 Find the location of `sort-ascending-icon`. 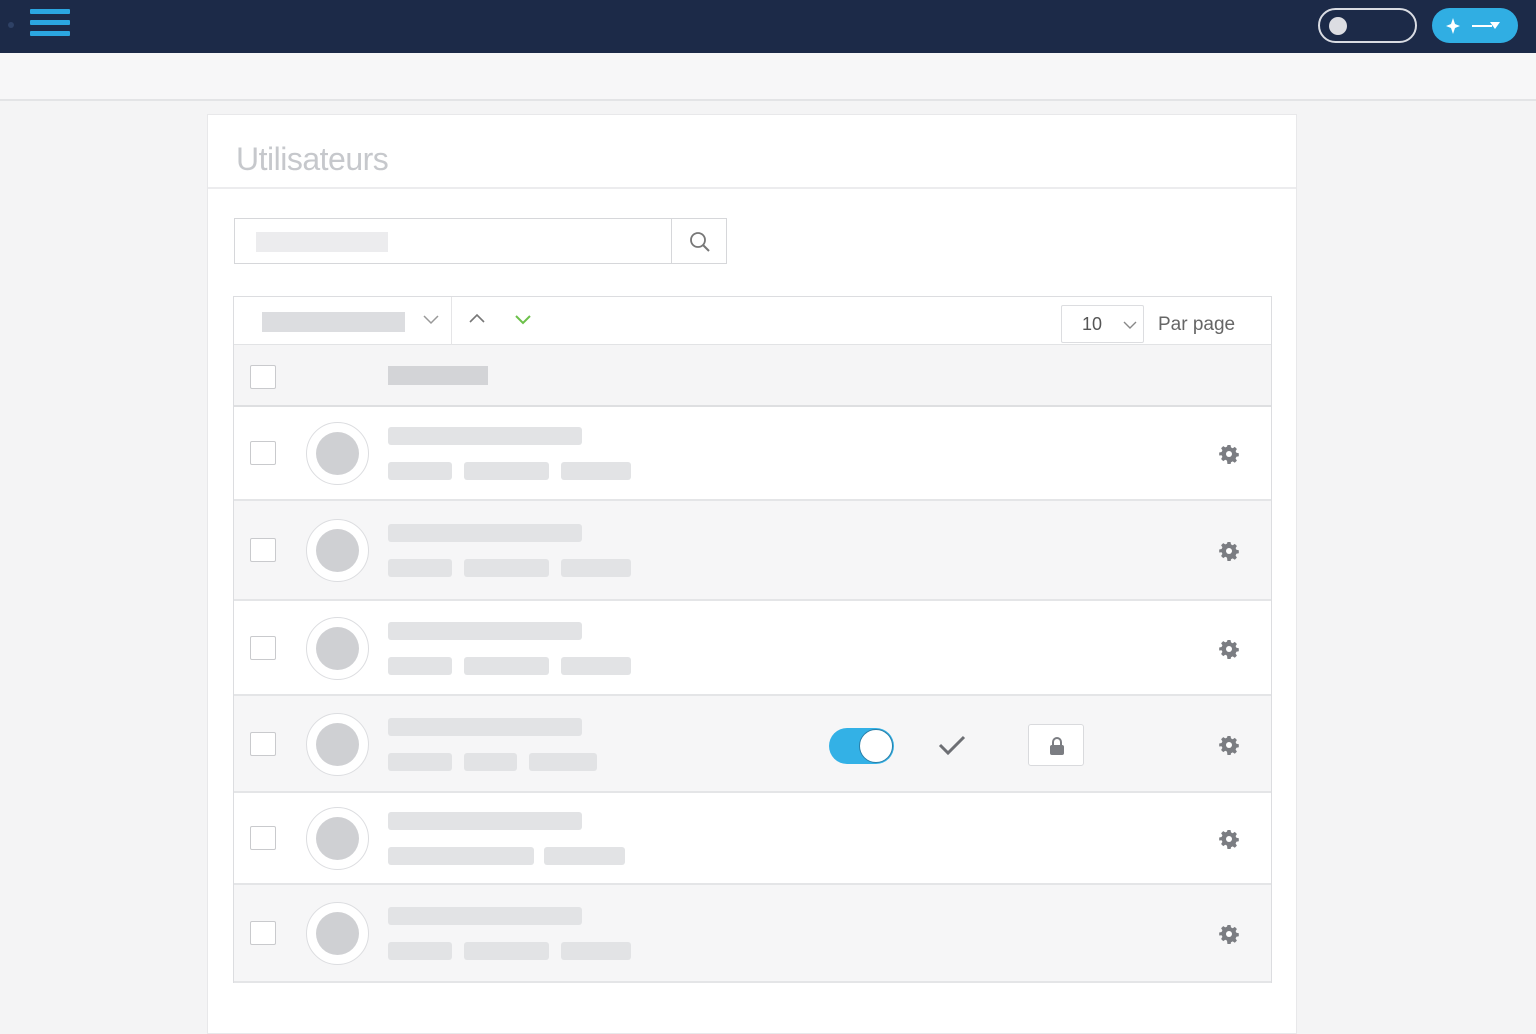

sort-ascending-icon is located at coordinates (477, 318).